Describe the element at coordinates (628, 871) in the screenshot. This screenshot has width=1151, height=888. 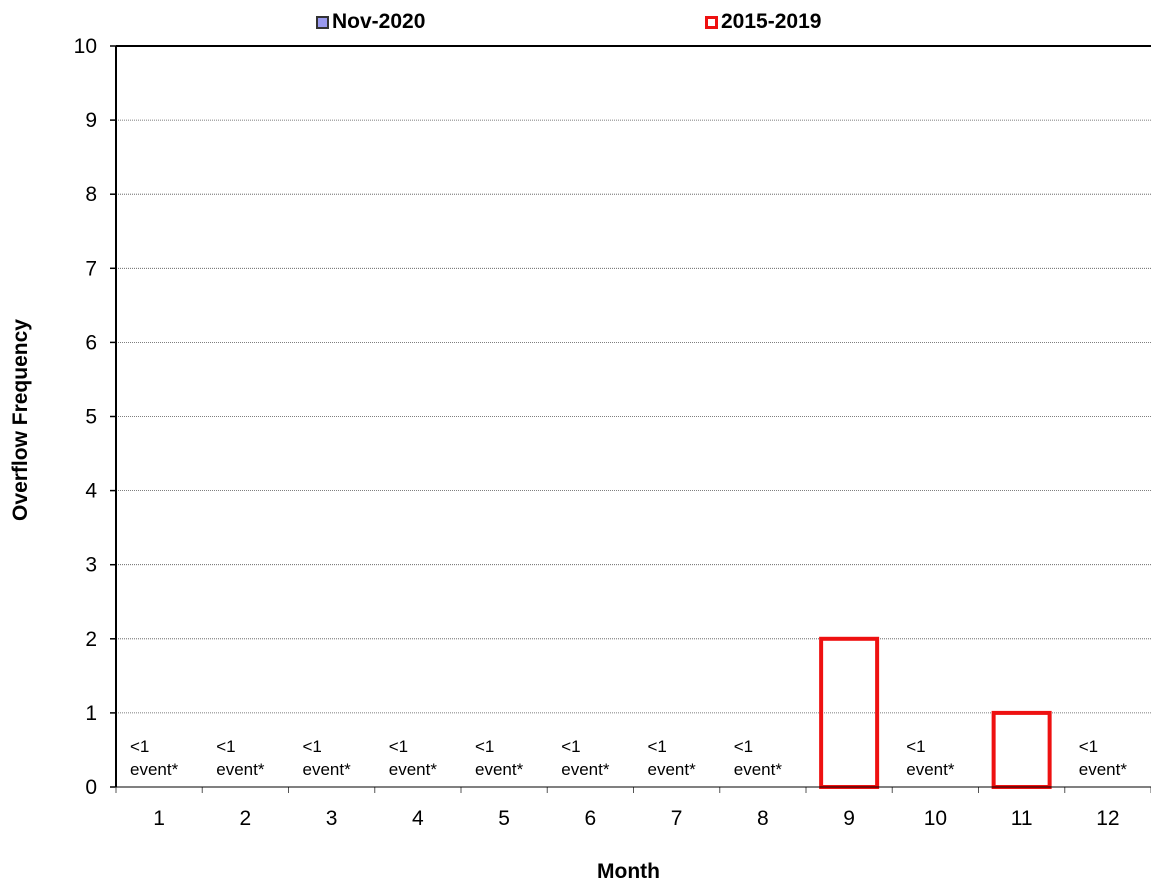
I see `x-axis-title: Month` at that location.